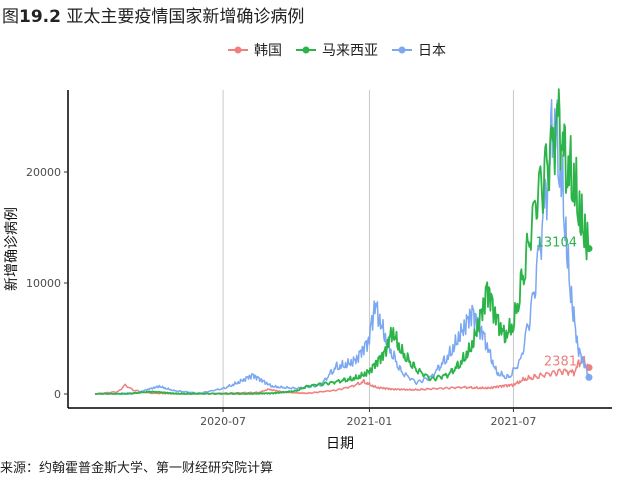 The image size is (640, 480). What do you see at coordinates (12, 249) in the screenshot?
I see `y-axis-title: 新增确诊病例` at bounding box center [12, 249].